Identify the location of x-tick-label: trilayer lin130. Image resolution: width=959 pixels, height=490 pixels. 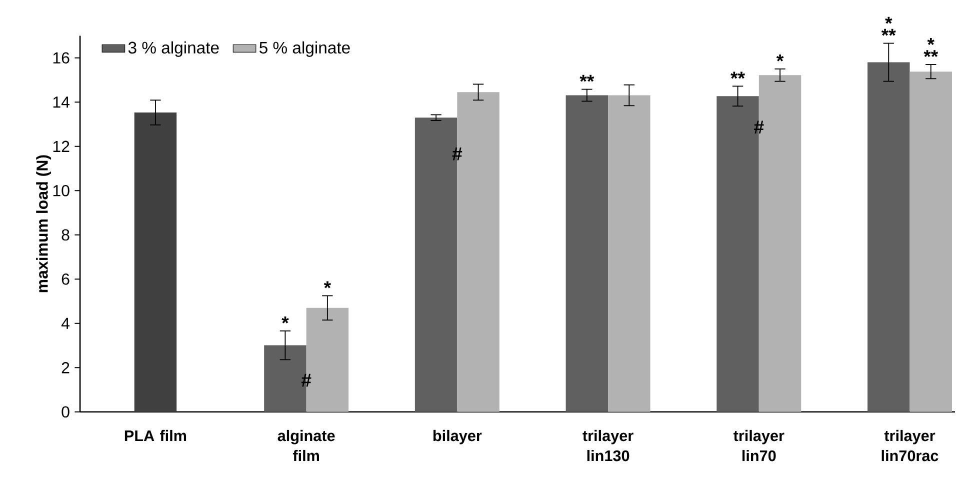
(608, 446).